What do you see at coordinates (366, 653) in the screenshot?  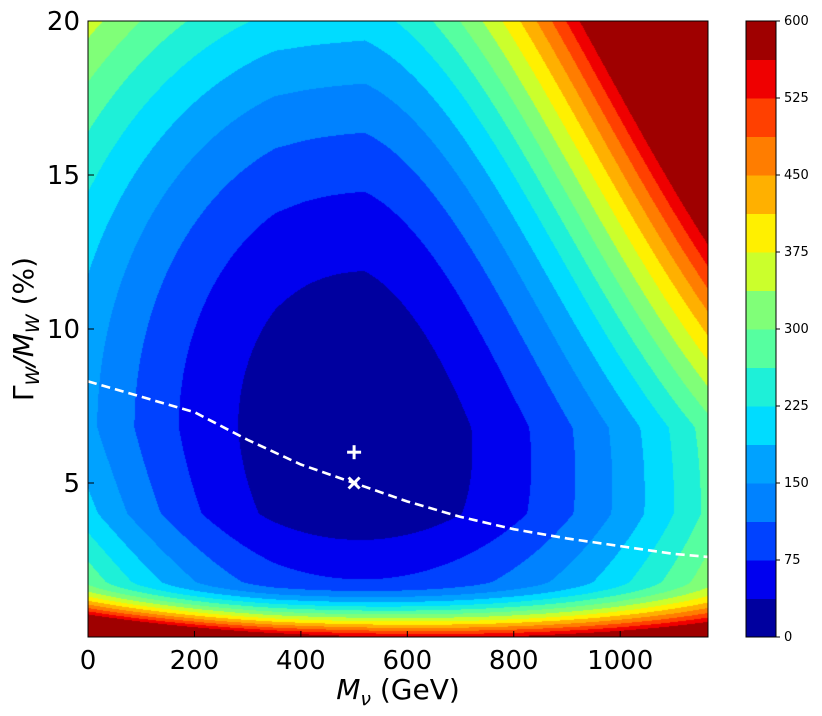 I see `x-axis-ticks: 0 200 400 600 800 1000` at bounding box center [366, 653].